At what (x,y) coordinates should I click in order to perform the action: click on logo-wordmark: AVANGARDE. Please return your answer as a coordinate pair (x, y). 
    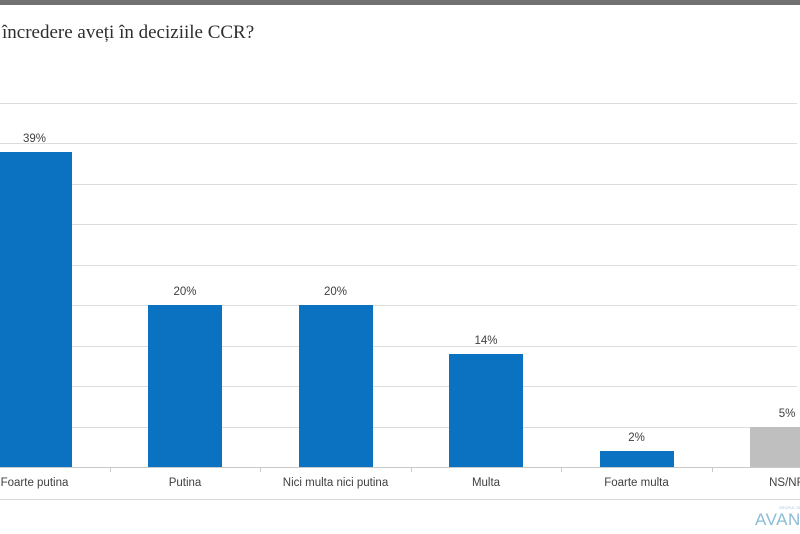
    Looking at the image, I should click on (777, 519).